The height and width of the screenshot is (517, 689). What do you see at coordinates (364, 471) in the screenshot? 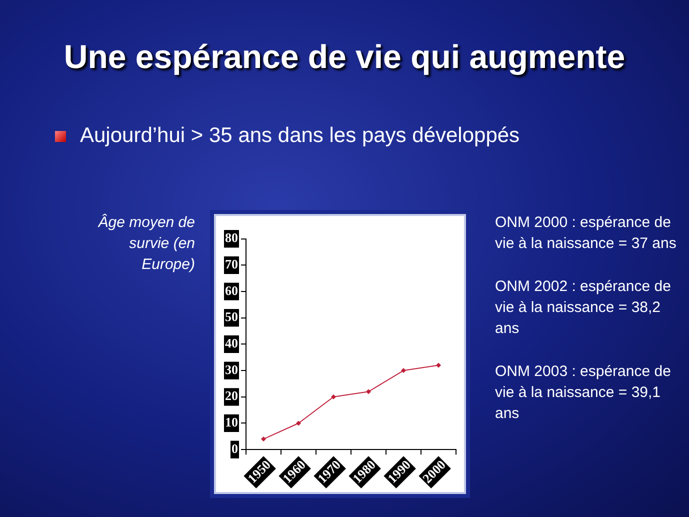
I see `x-tick-label: 1980` at bounding box center [364, 471].